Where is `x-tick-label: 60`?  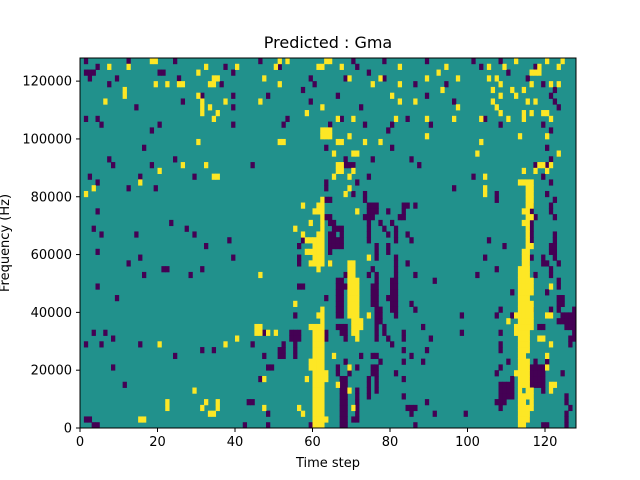 x-tick-label: 60 is located at coordinates (312, 442).